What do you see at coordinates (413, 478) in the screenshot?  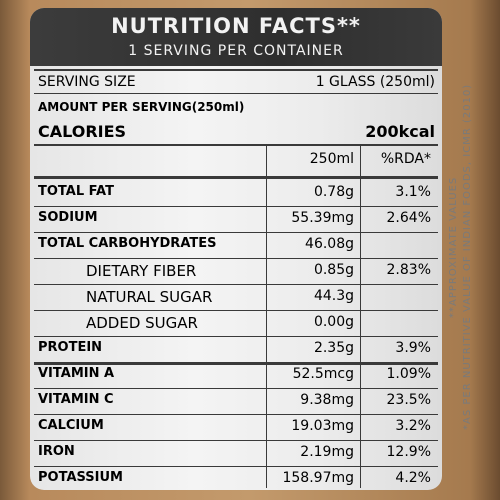 I see `nutrient-rda: 4.2%` at bounding box center [413, 478].